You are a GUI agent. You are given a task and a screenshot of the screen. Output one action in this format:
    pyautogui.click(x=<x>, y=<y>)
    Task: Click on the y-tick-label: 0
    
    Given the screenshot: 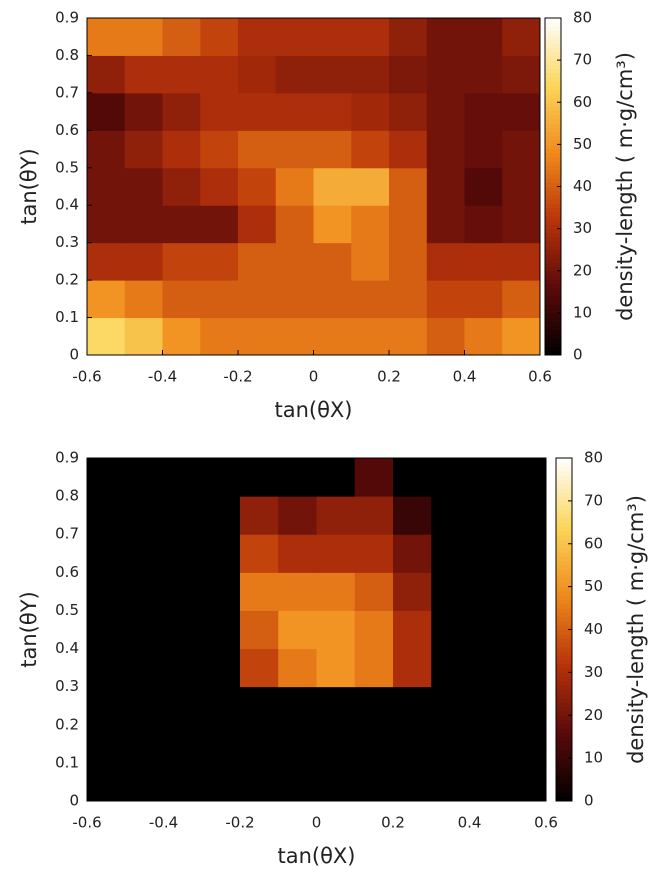 What is the action you would take?
    pyautogui.click(x=74, y=355)
    